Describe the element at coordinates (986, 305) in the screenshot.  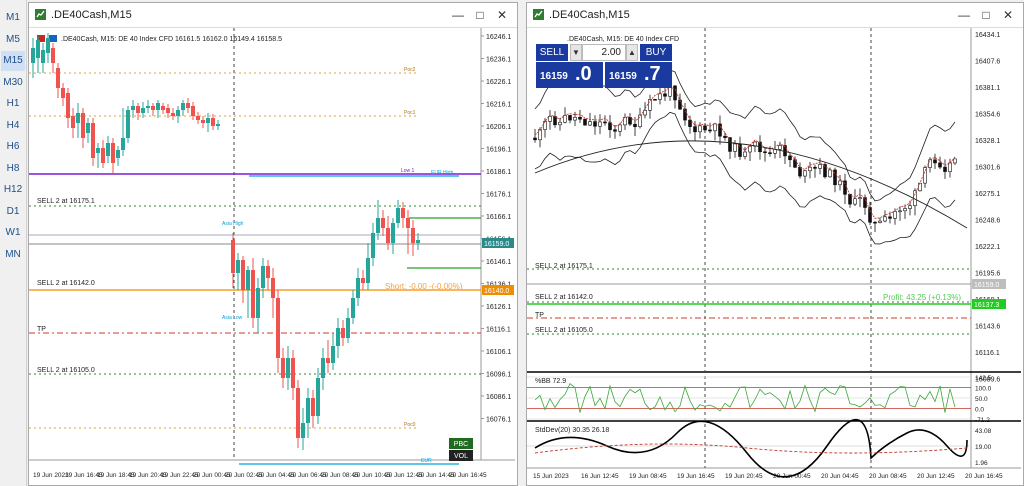
I see `position-price-tag-text: 16137.3` at that location.